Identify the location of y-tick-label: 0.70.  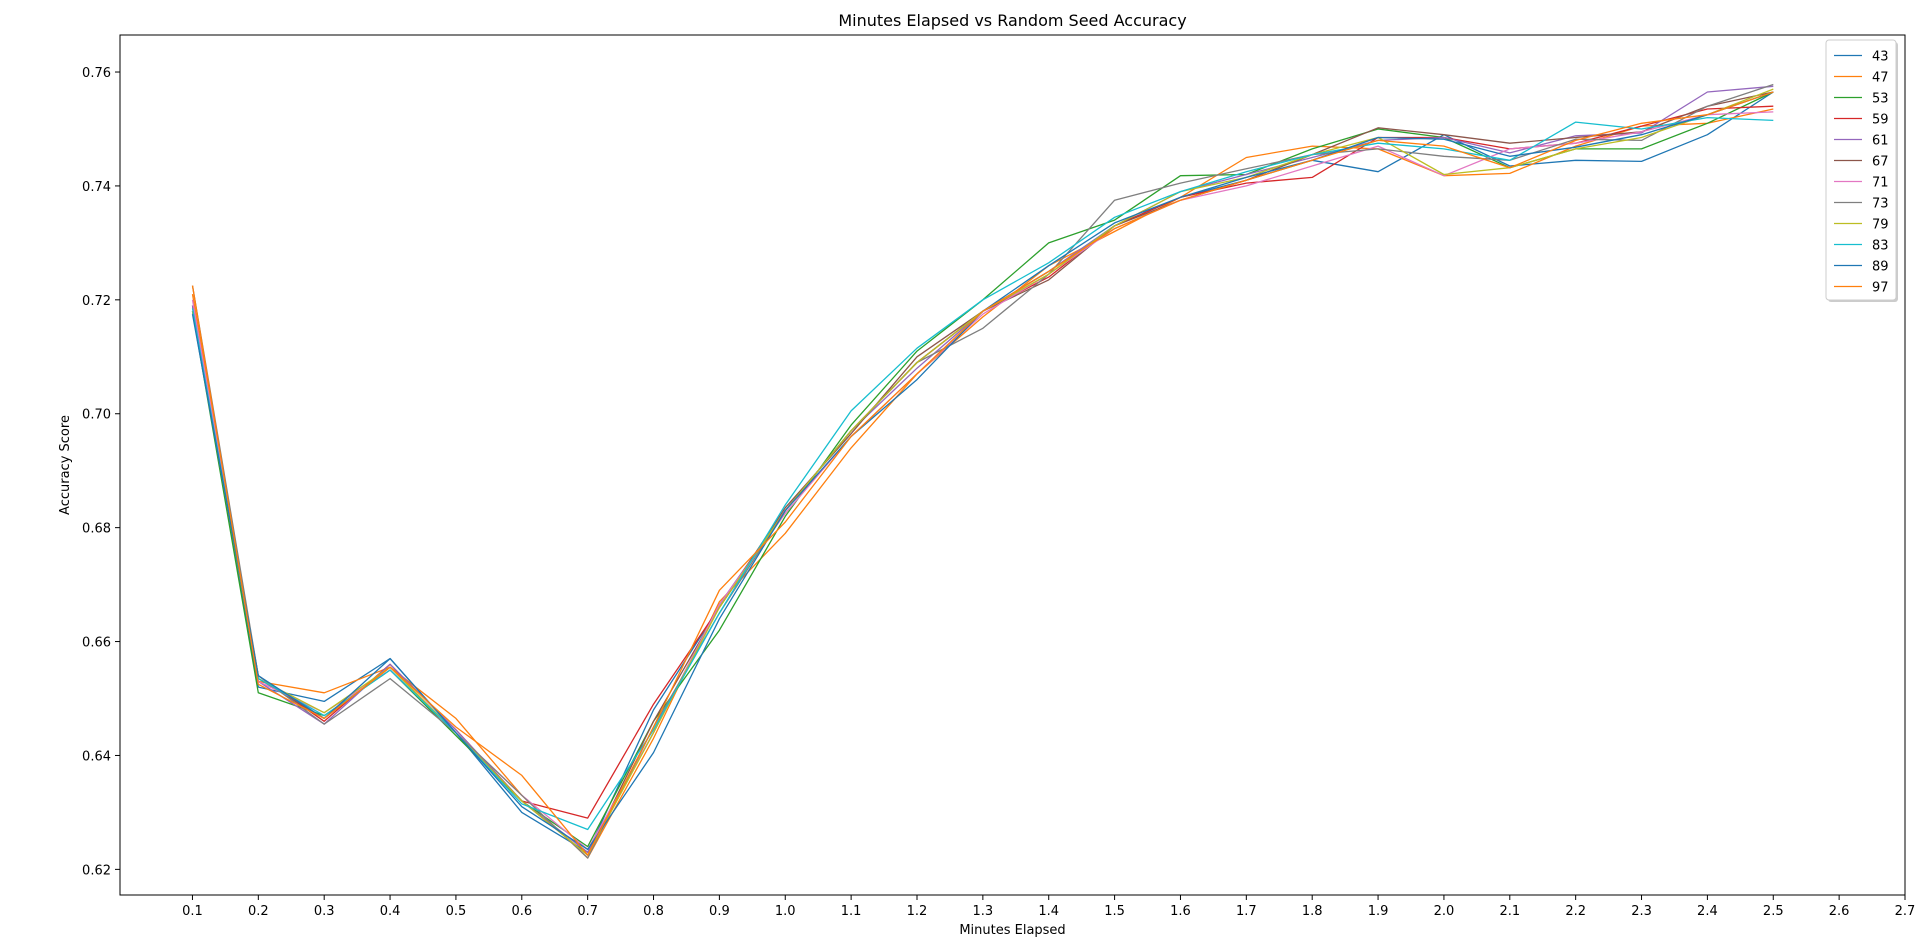
(96, 415).